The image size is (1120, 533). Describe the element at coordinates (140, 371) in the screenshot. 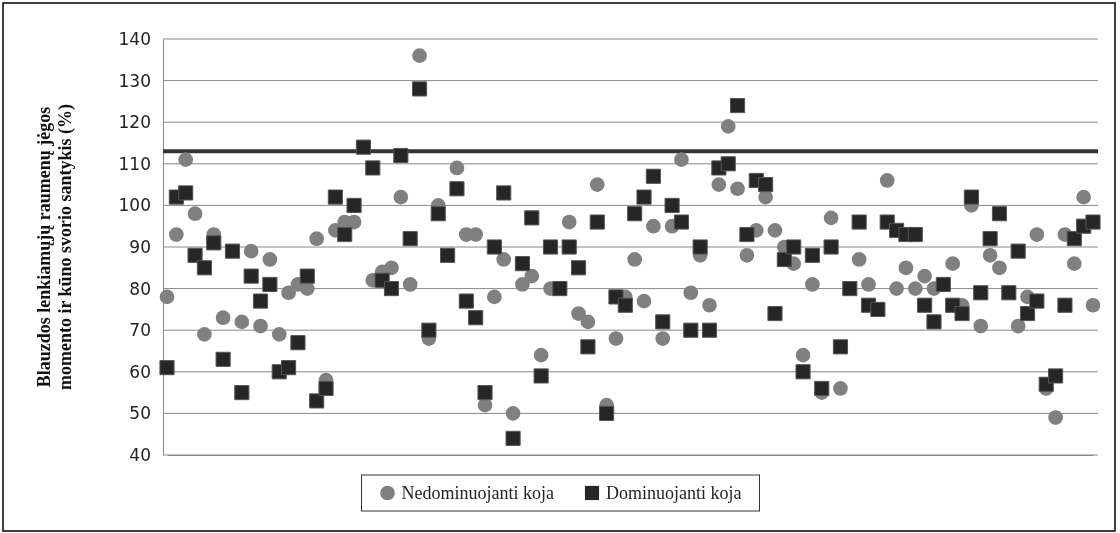

I see `y-tick-label: 60` at that location.